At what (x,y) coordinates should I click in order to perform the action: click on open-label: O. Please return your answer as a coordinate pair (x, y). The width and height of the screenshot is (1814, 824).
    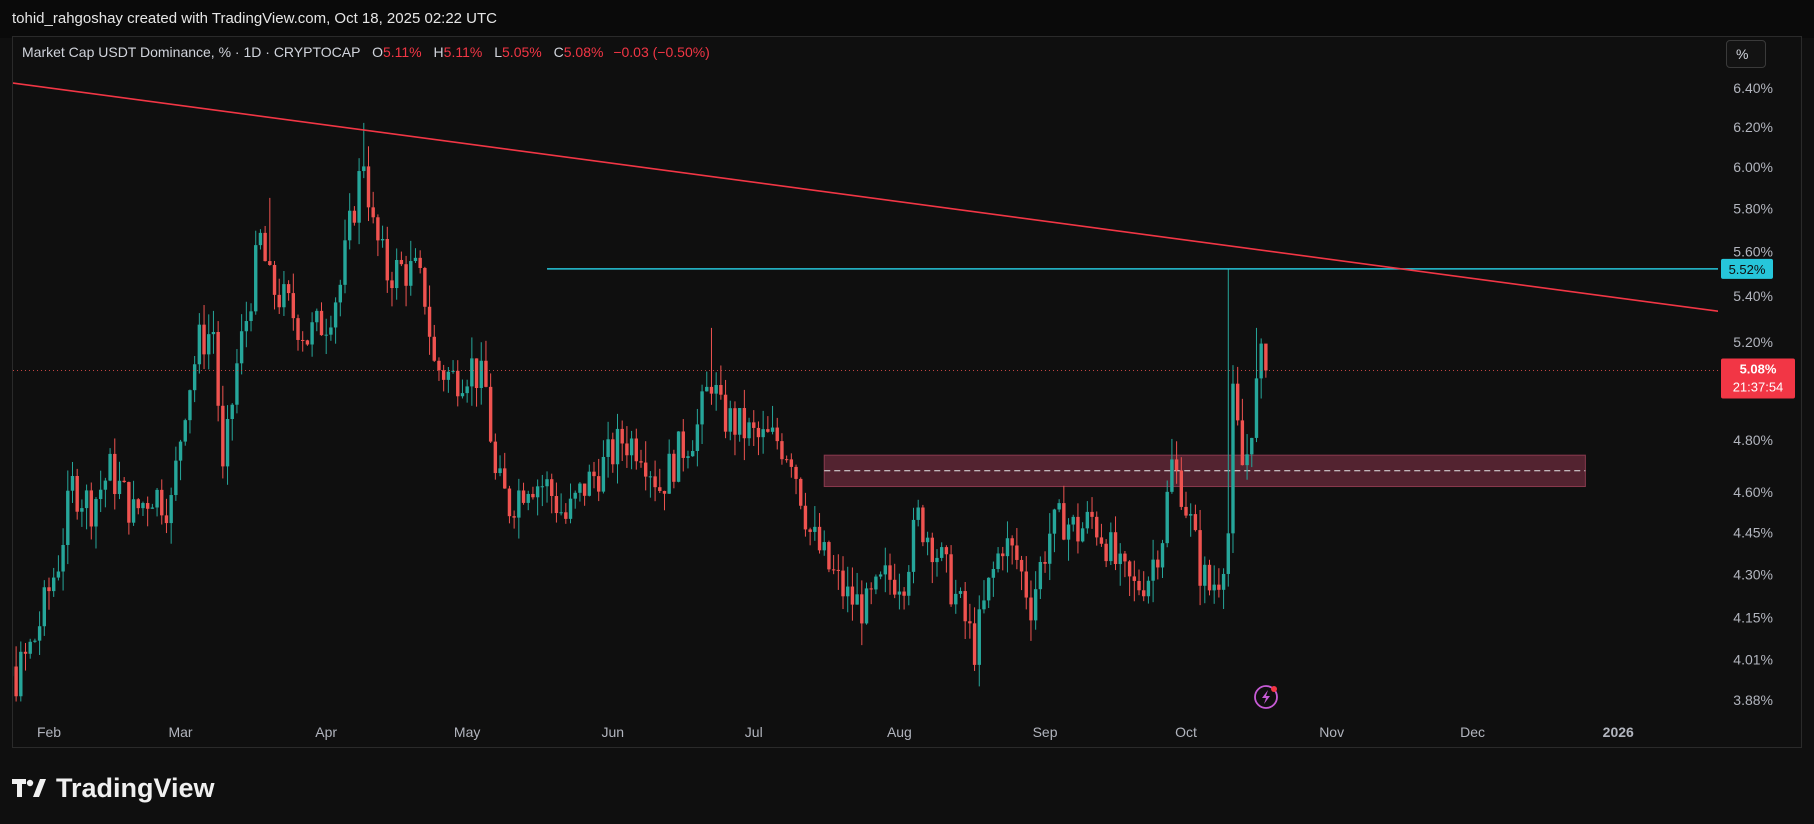
    Looking at the image, I should click on (377, 52).